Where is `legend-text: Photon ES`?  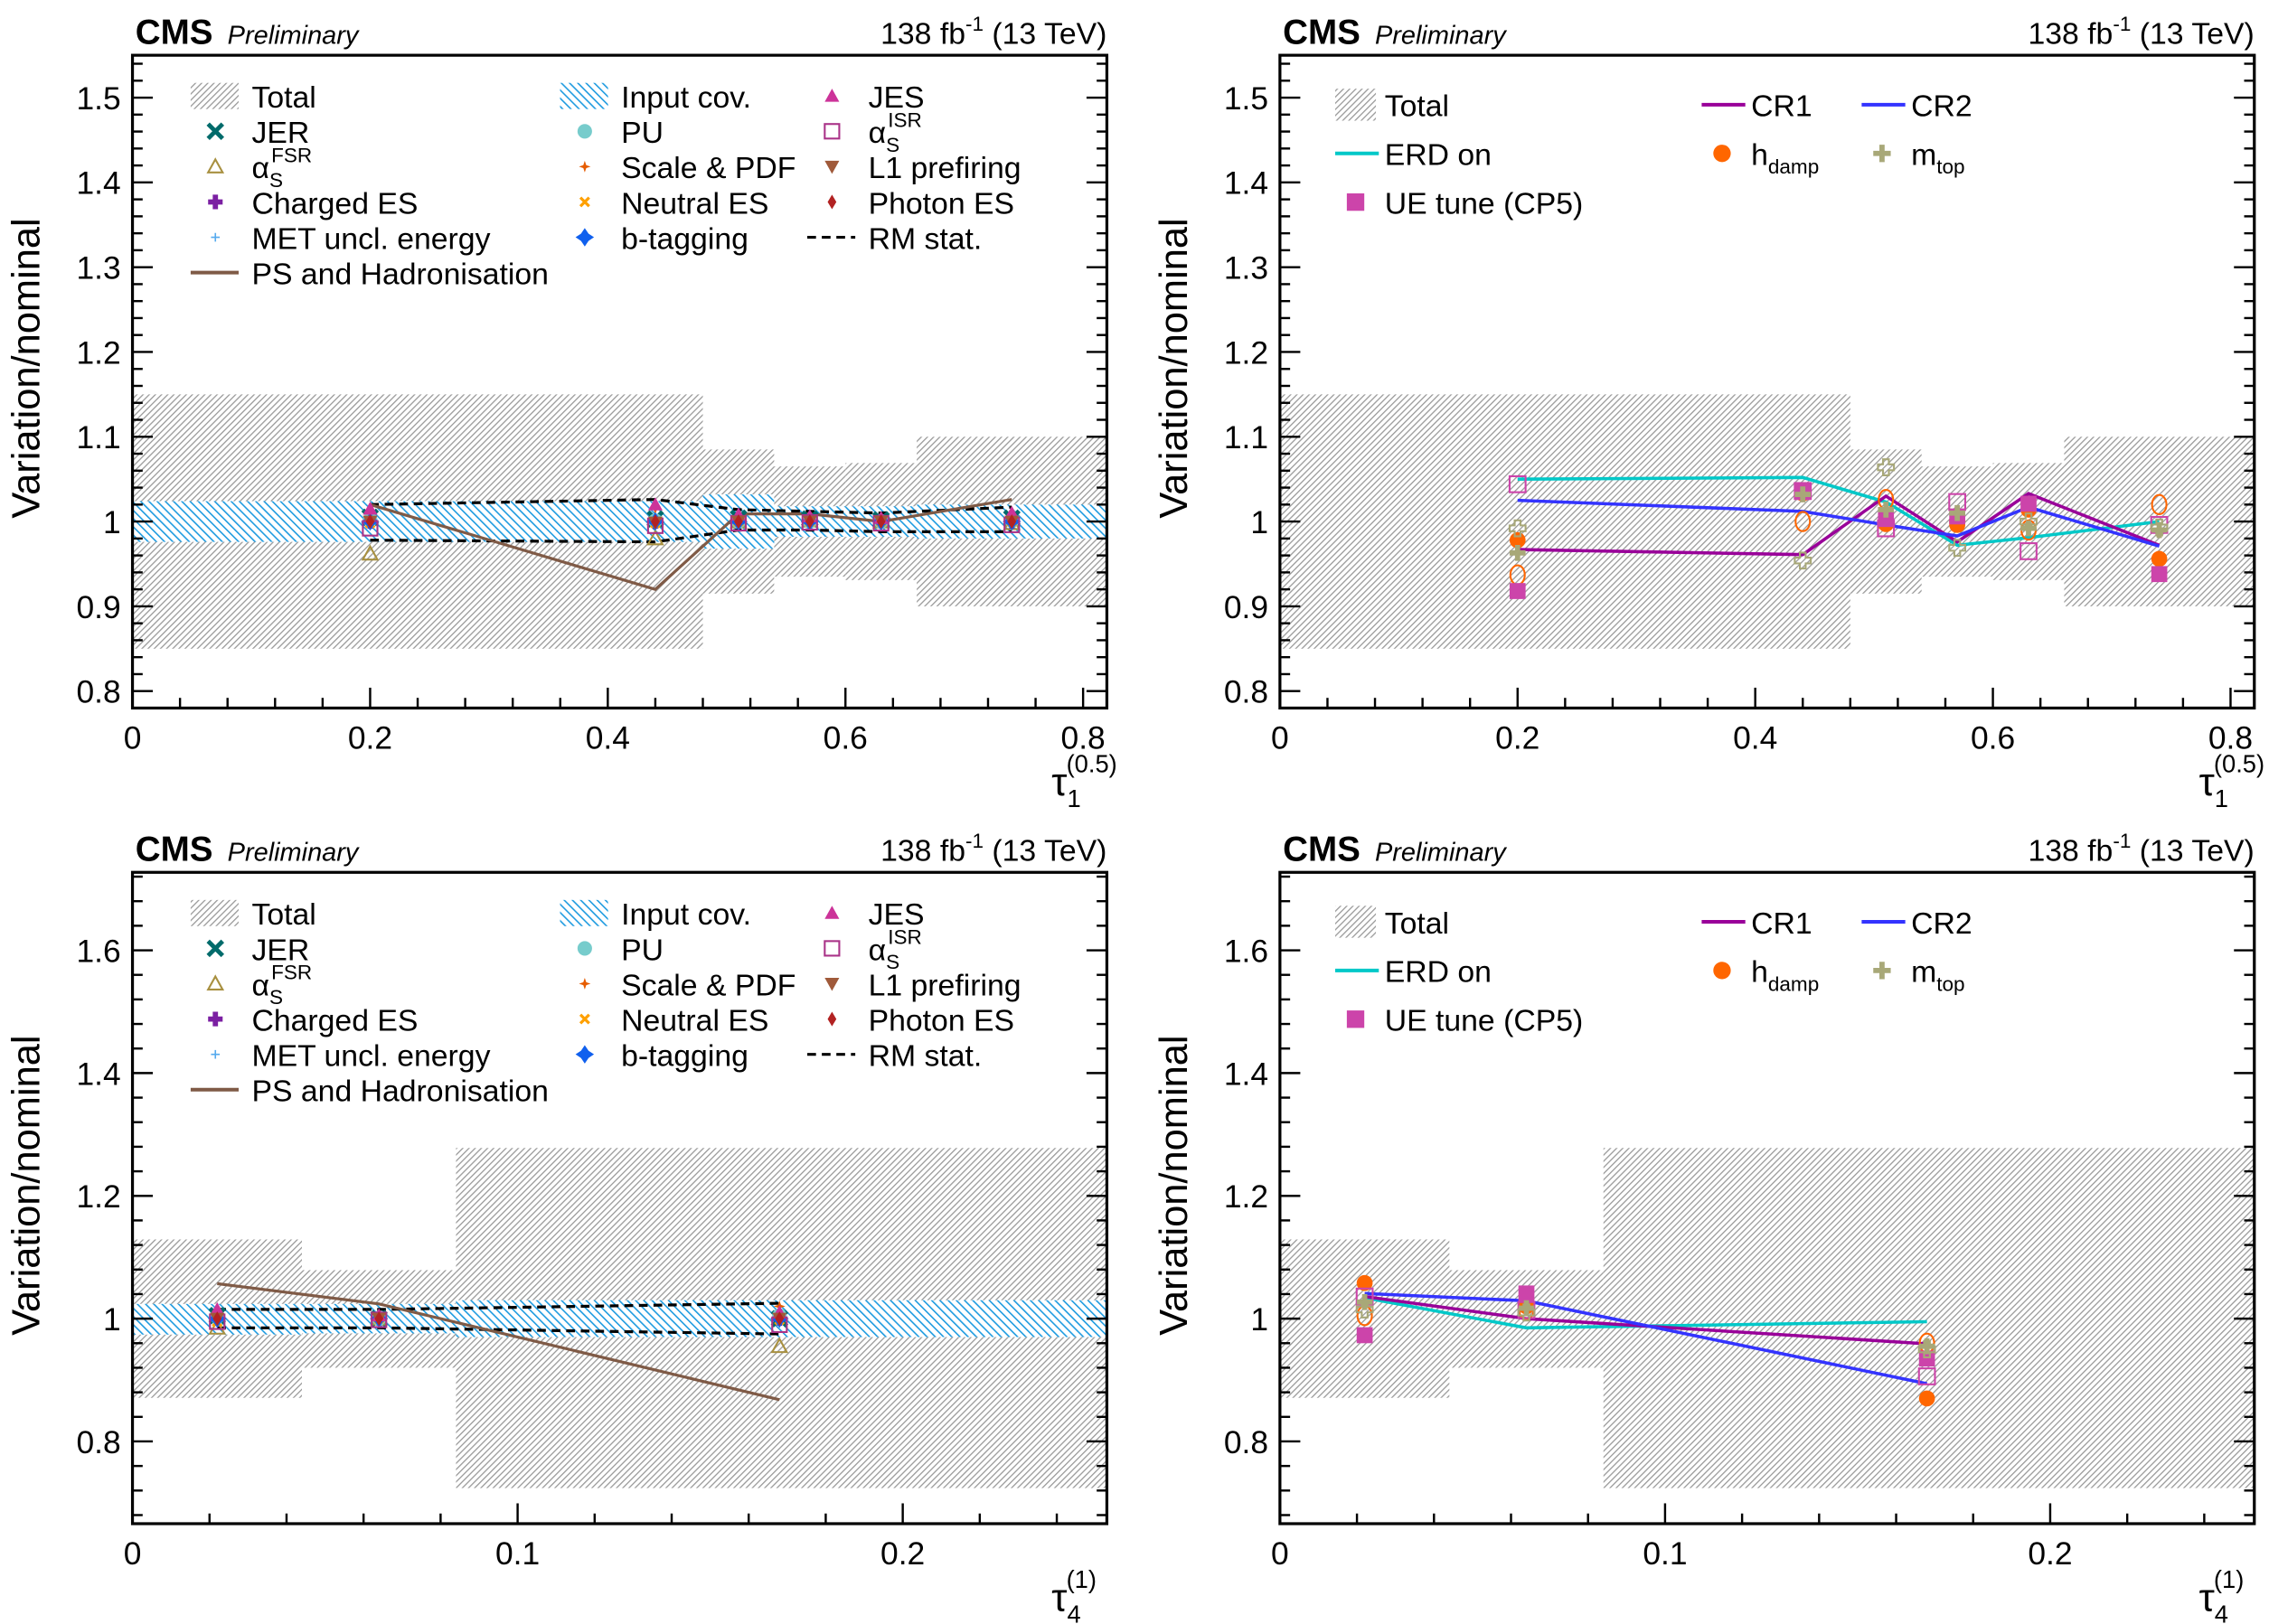
legend-text: Photon ES is located at coordinates (941, 1020).